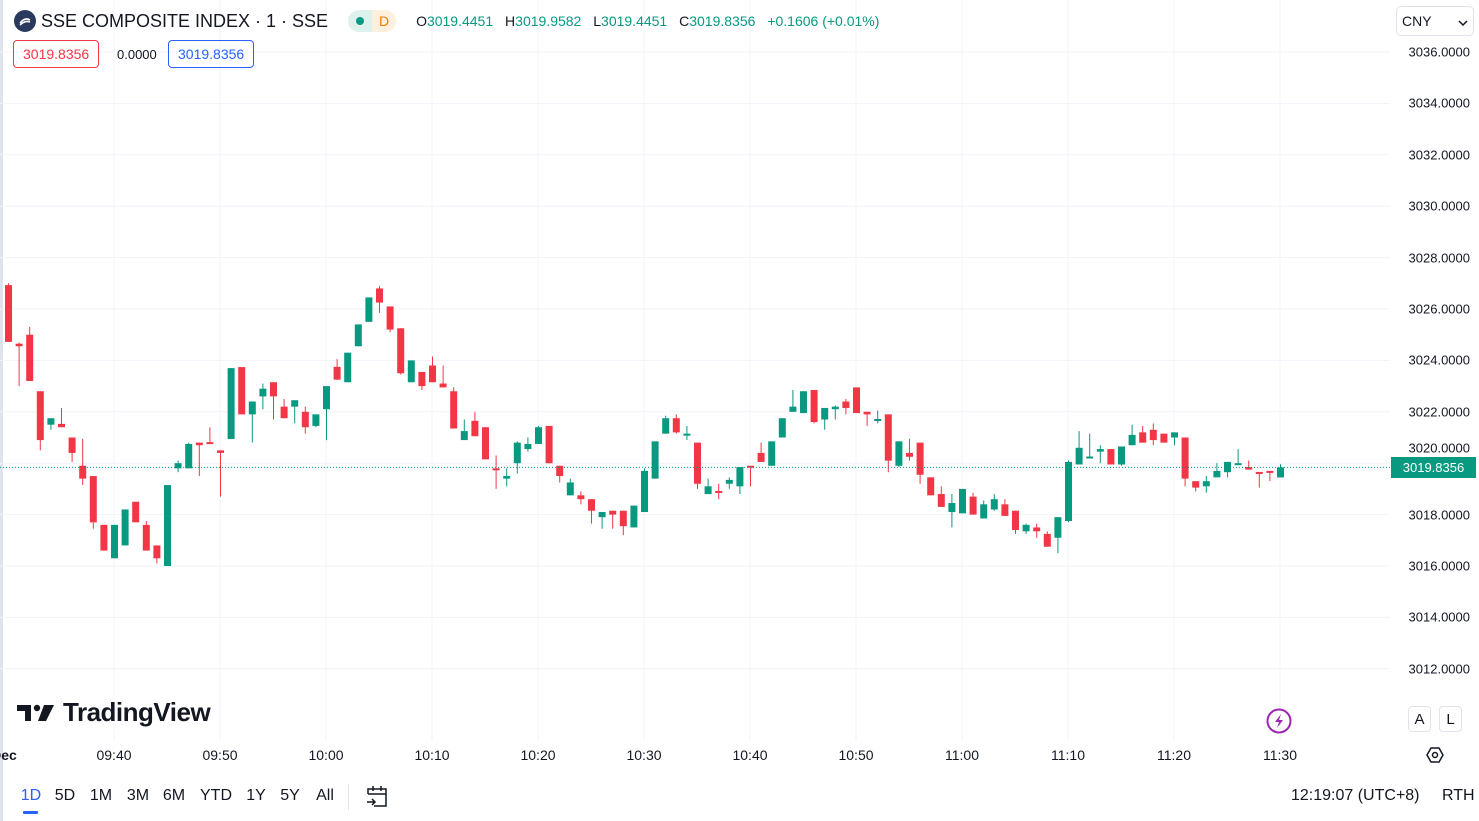 The width and height of the screenshot is (1479, 821). Describe the element at coordinates (290, 795) in the screenshot. I see `range-5y: 5Y` at that location.